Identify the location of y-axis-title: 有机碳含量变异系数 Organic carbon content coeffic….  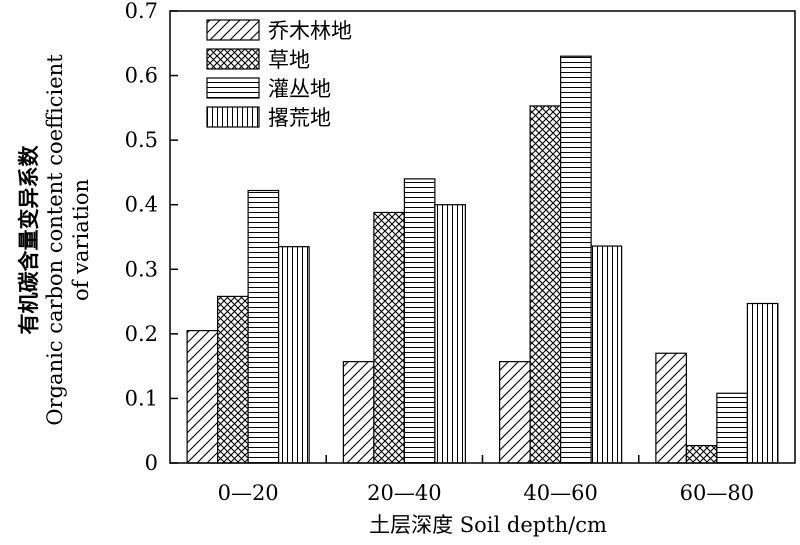
(54, 240).